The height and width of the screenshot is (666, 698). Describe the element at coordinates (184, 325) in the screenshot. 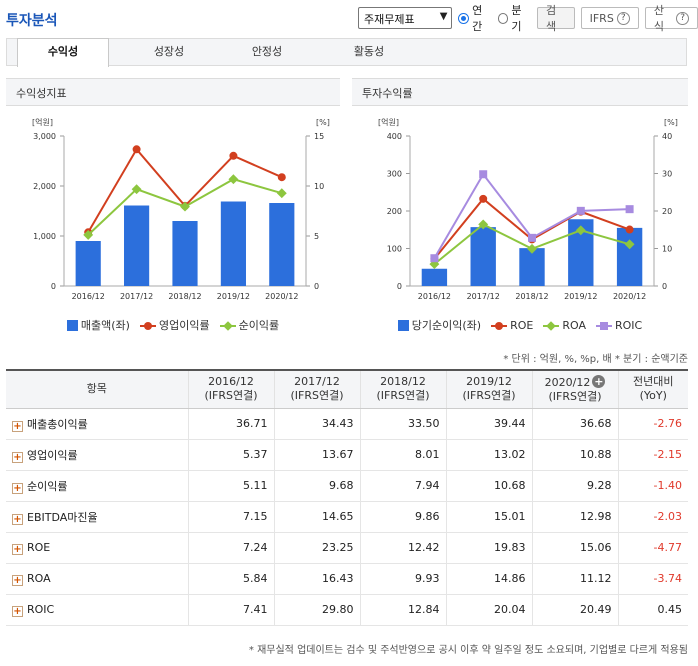

I see `legend-label: 영업이익률` at that location.